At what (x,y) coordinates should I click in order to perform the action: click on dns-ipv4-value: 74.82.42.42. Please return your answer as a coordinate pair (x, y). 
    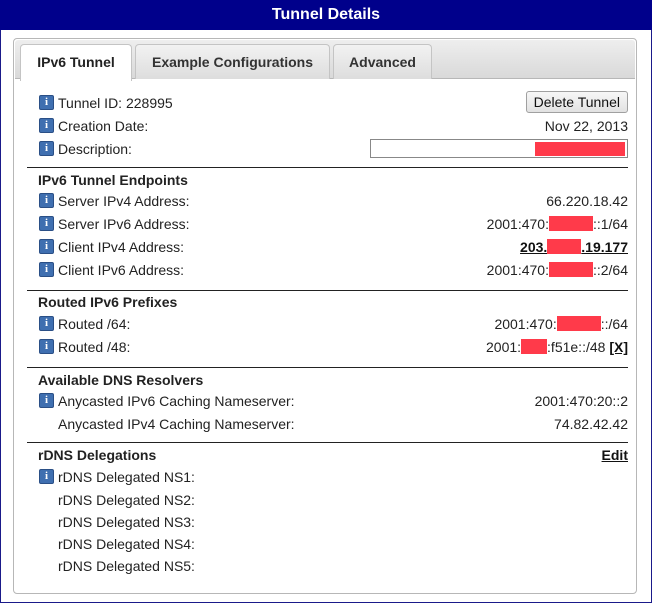
    Looking at the image, I should click on (591, 424).